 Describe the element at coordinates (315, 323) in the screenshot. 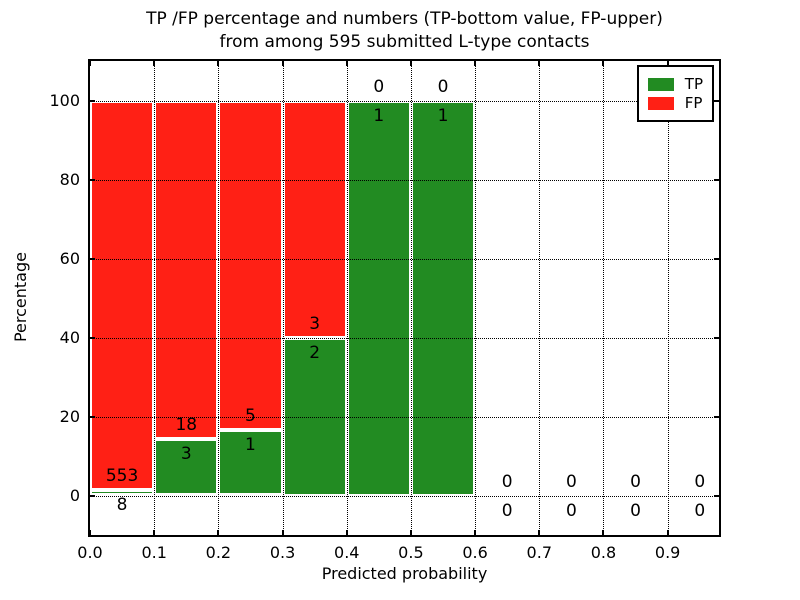

I see `fp-count-label: 3` at that location.